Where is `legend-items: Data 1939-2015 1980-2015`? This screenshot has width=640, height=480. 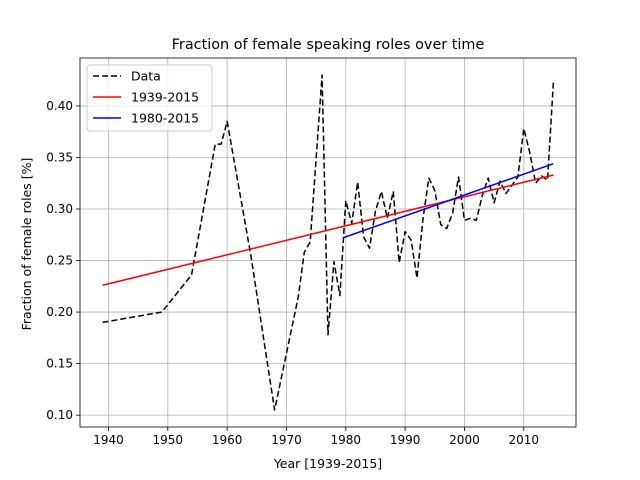 legend-items: Data 1939-2015 1980-2015 is located at coordinates (146, 97).